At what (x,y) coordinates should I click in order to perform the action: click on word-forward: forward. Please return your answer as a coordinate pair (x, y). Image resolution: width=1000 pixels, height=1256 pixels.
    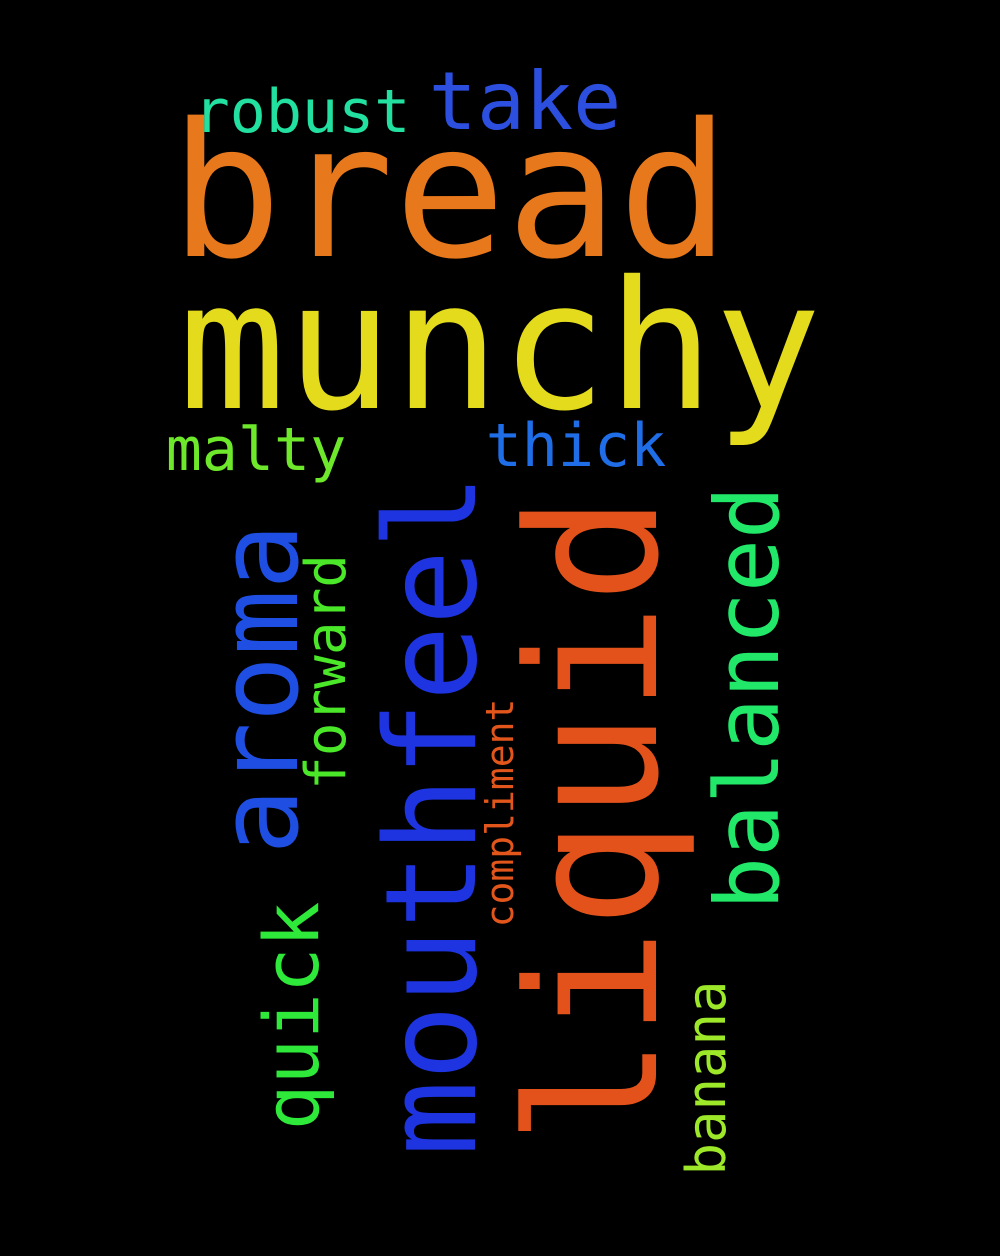
    Looking at the image, I should click on (326, 672).